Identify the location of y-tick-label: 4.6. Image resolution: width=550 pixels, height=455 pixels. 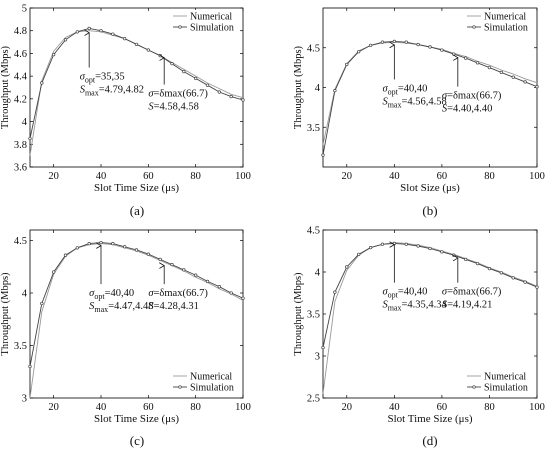
(20, 54).